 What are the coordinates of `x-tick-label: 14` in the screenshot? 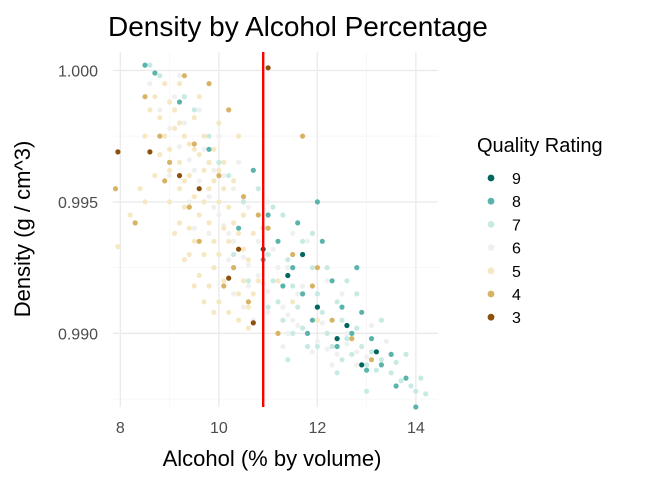 It's located at (416, 428).